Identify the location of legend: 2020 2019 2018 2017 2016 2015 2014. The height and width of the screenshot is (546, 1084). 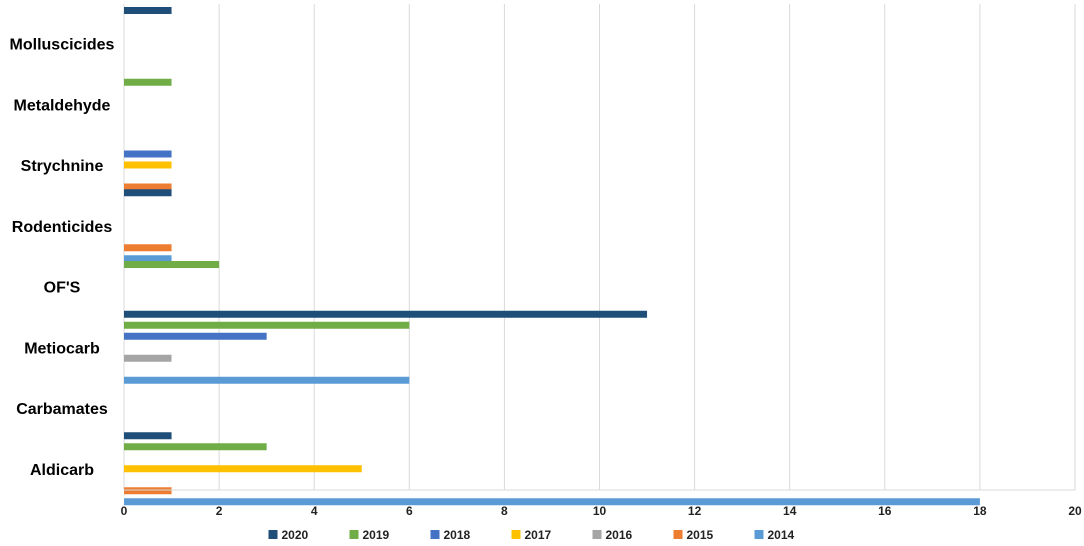
(531, 535).